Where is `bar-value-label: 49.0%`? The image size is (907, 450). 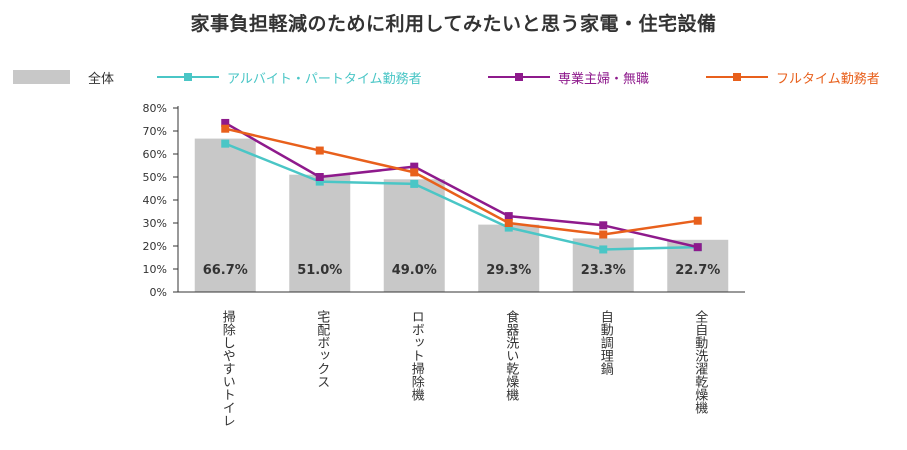 bar-value-label: 49.0% is located at coordinates (414, 270).